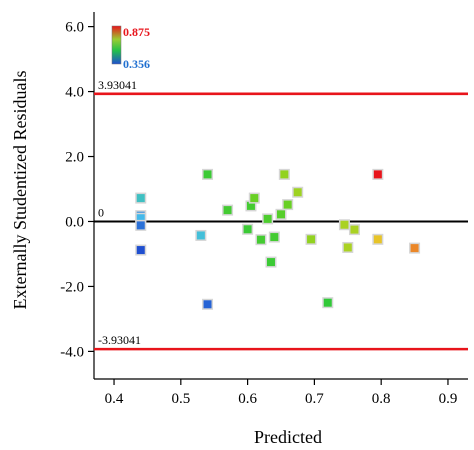  I want to click on x-tick-label: 0.5, so click(180, 399).